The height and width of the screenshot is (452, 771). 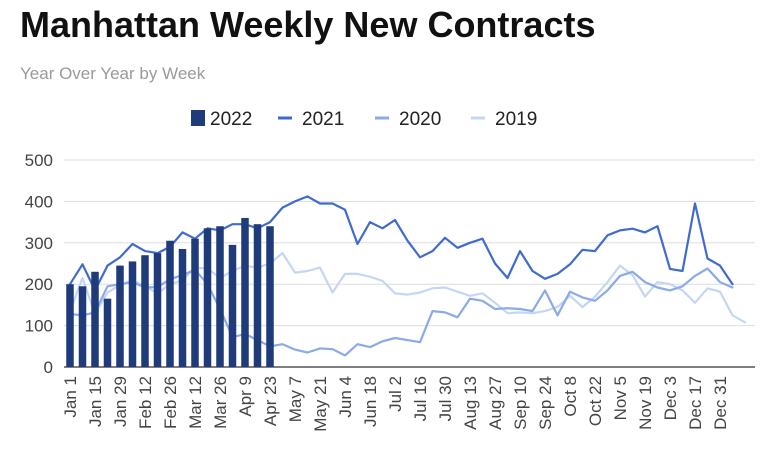 I want to click on x-tick-label: May 21, so click(x=320, y=404).